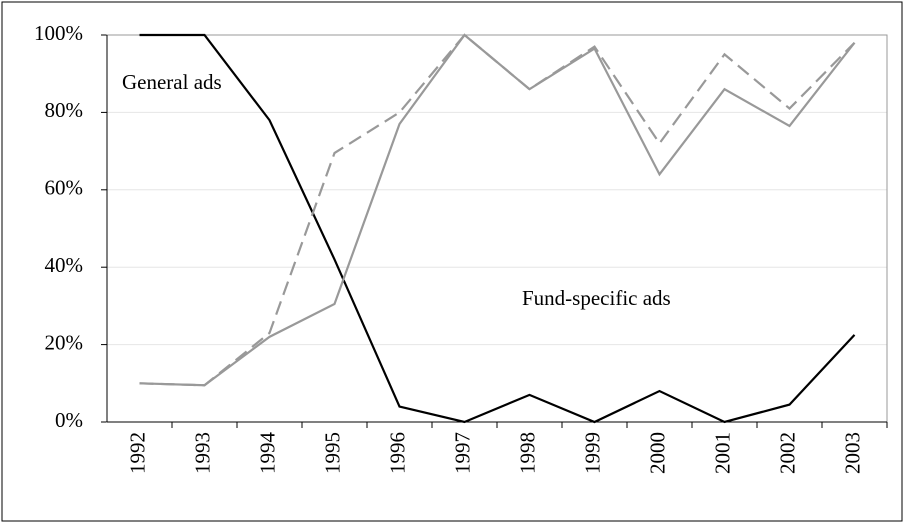 The image size is (905, 525). Describe the element at coordinates (722, 453) in the screenshot. I see `x-tick-label: 2001` at that location.